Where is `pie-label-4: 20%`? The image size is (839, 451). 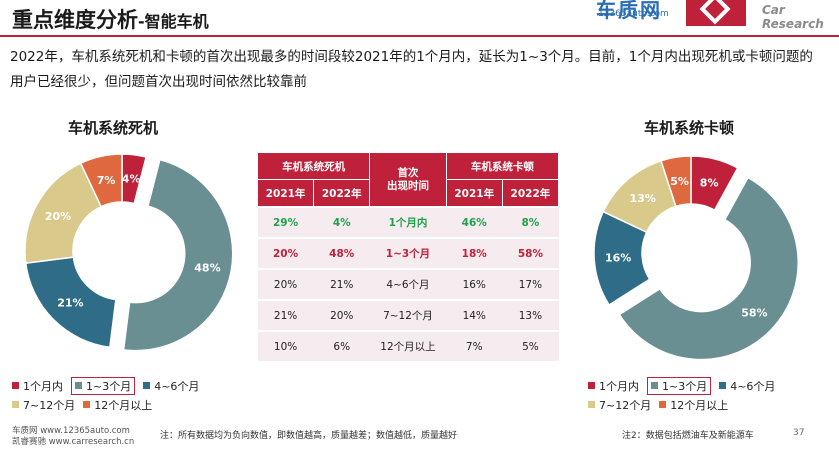
pie-label-4: 20% is located at coordinates (58, 216).